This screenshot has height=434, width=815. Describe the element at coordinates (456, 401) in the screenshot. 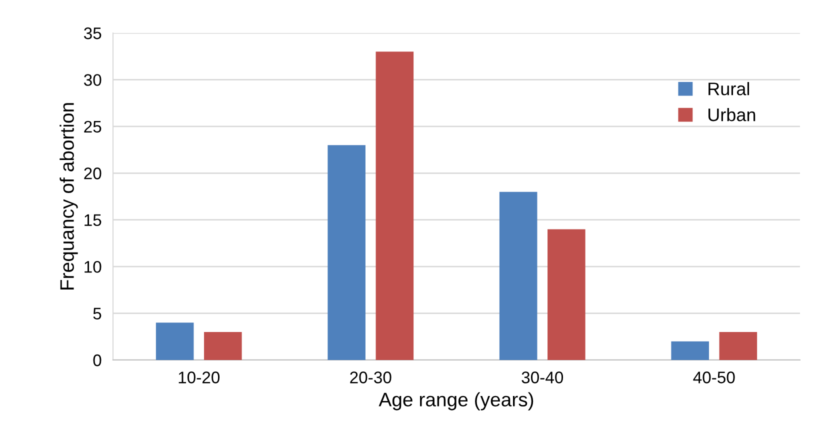

I see `x-axis-title: Age range (years)` at that location.